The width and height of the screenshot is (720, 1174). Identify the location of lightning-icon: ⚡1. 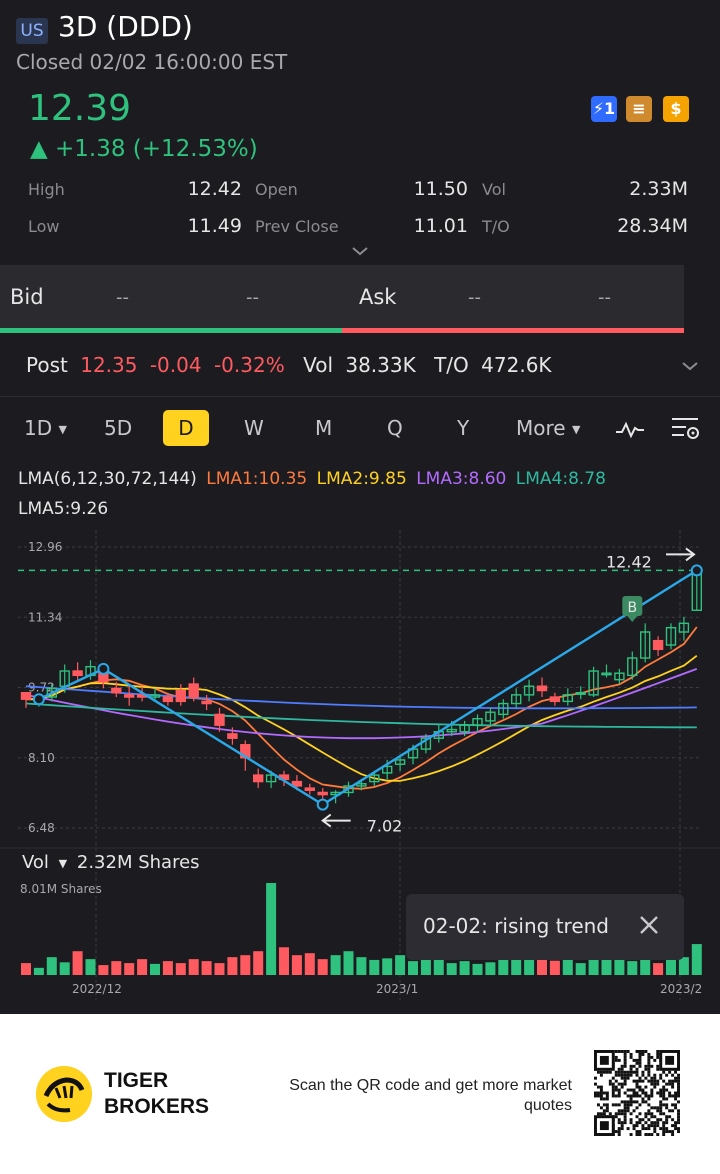
(604, 109).